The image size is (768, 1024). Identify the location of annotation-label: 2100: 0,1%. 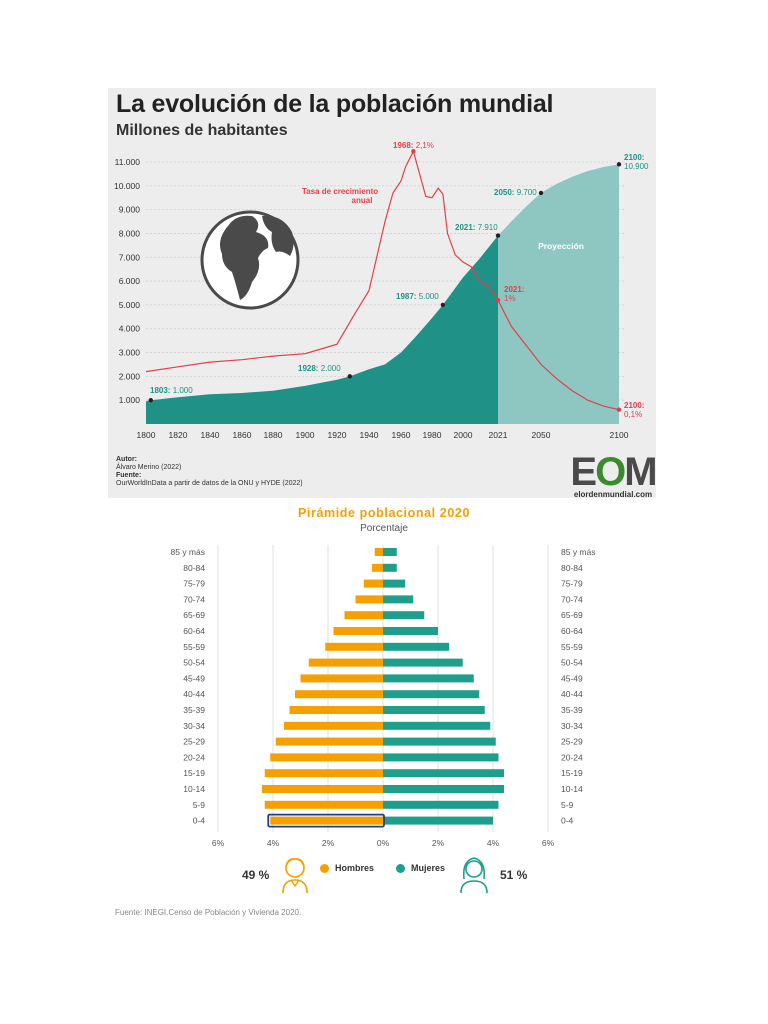
(634, 410).